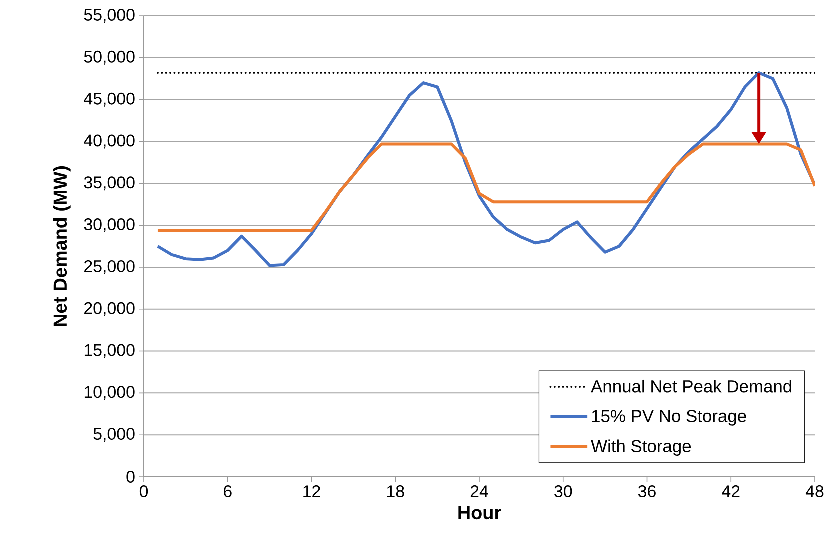 The width and height of the screenshot is (831, 557). I want to click on legend-label: With Storage, so click(641, 448).